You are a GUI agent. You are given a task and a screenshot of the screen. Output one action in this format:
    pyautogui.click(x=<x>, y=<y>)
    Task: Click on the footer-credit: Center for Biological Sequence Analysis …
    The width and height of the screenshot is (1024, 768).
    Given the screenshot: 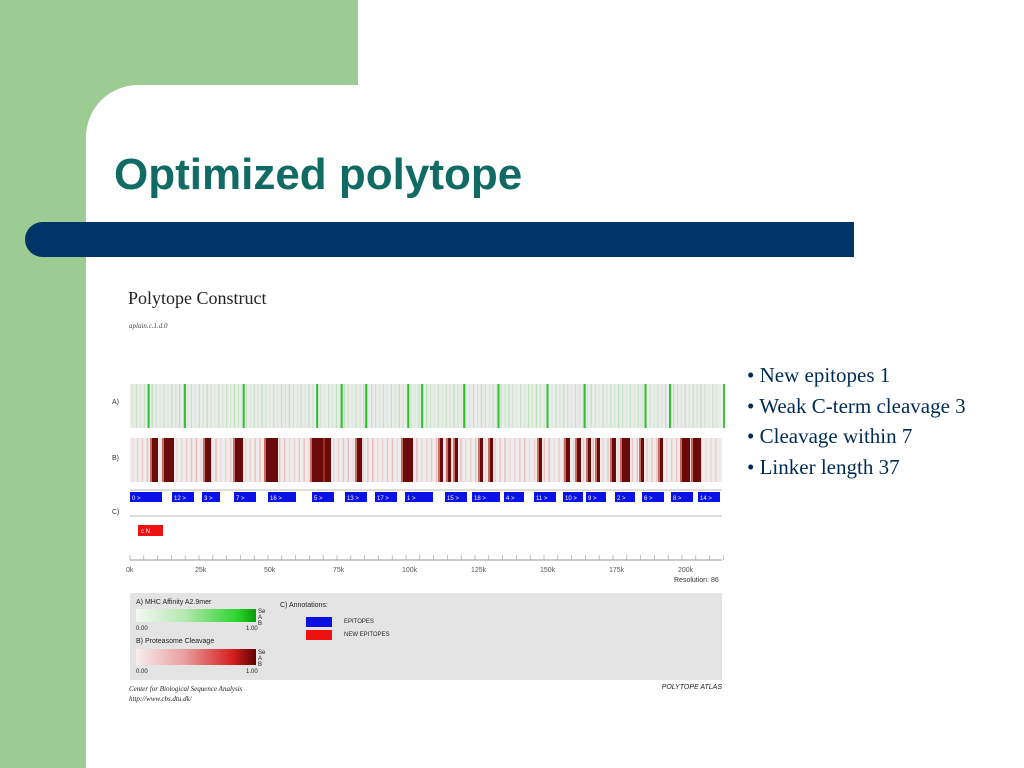 What is the action you would take?
    pyautogui.click(x=185, y=694)
    